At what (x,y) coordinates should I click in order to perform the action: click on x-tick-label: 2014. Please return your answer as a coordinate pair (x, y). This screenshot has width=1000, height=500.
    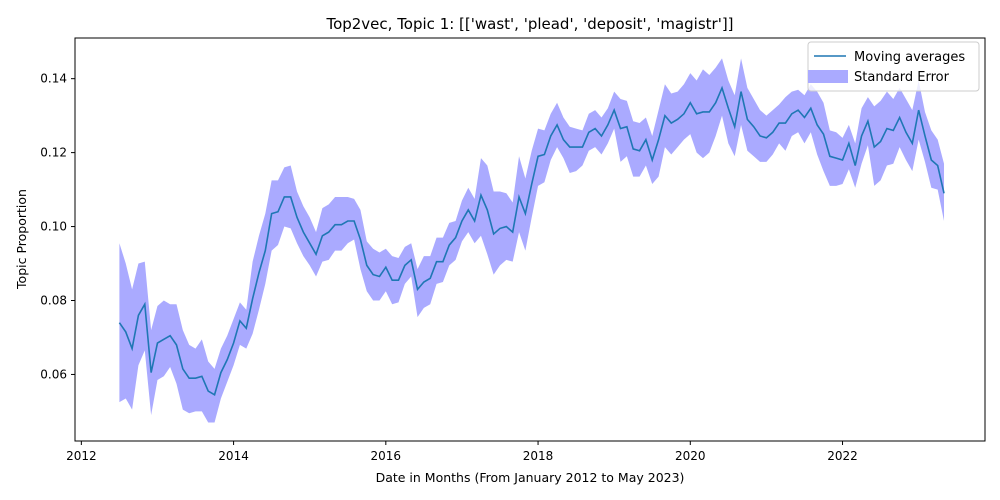
    Looking at the image, I should click on (233, 456).